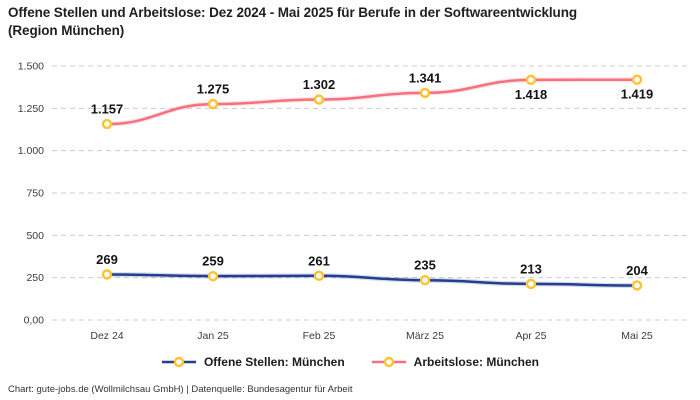 The height and width of the screenshot is (400, 700). I want to click on legend-label: Offene Stellen: München, so click(274, 362).